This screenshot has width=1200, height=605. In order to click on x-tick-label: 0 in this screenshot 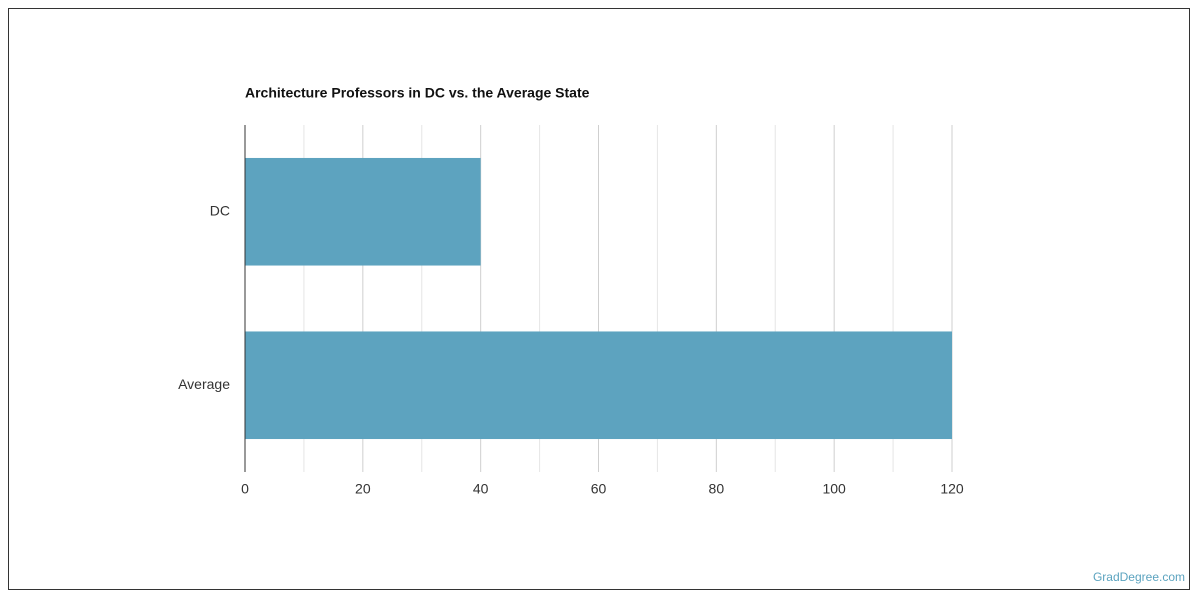, I will do `click(245, 489)`.